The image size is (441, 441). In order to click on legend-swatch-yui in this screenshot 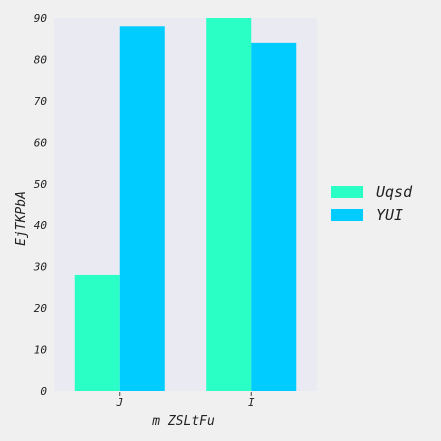, I will do `click(347, 215)`.